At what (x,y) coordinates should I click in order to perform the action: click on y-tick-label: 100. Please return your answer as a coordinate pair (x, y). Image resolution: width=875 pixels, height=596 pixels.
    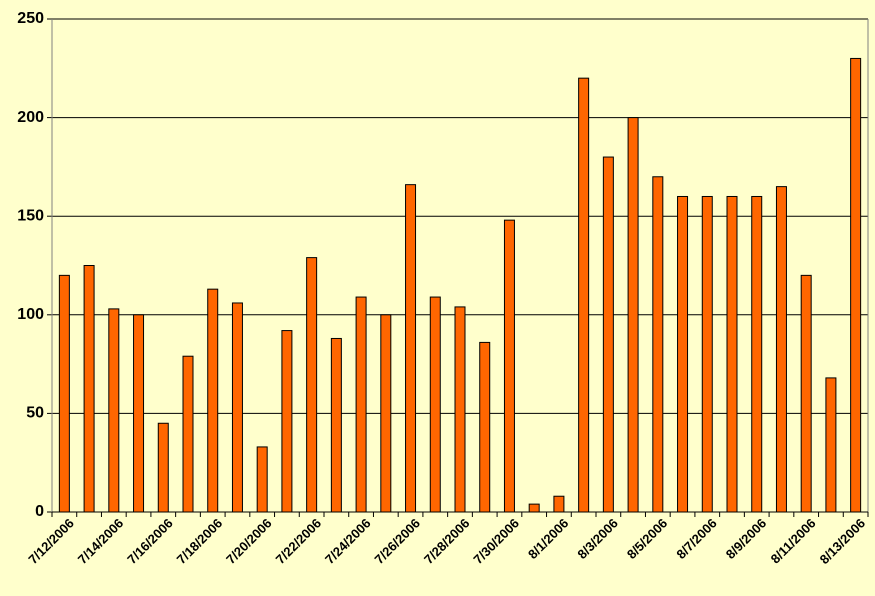
    Looking at the image, I should click on (30, 314).